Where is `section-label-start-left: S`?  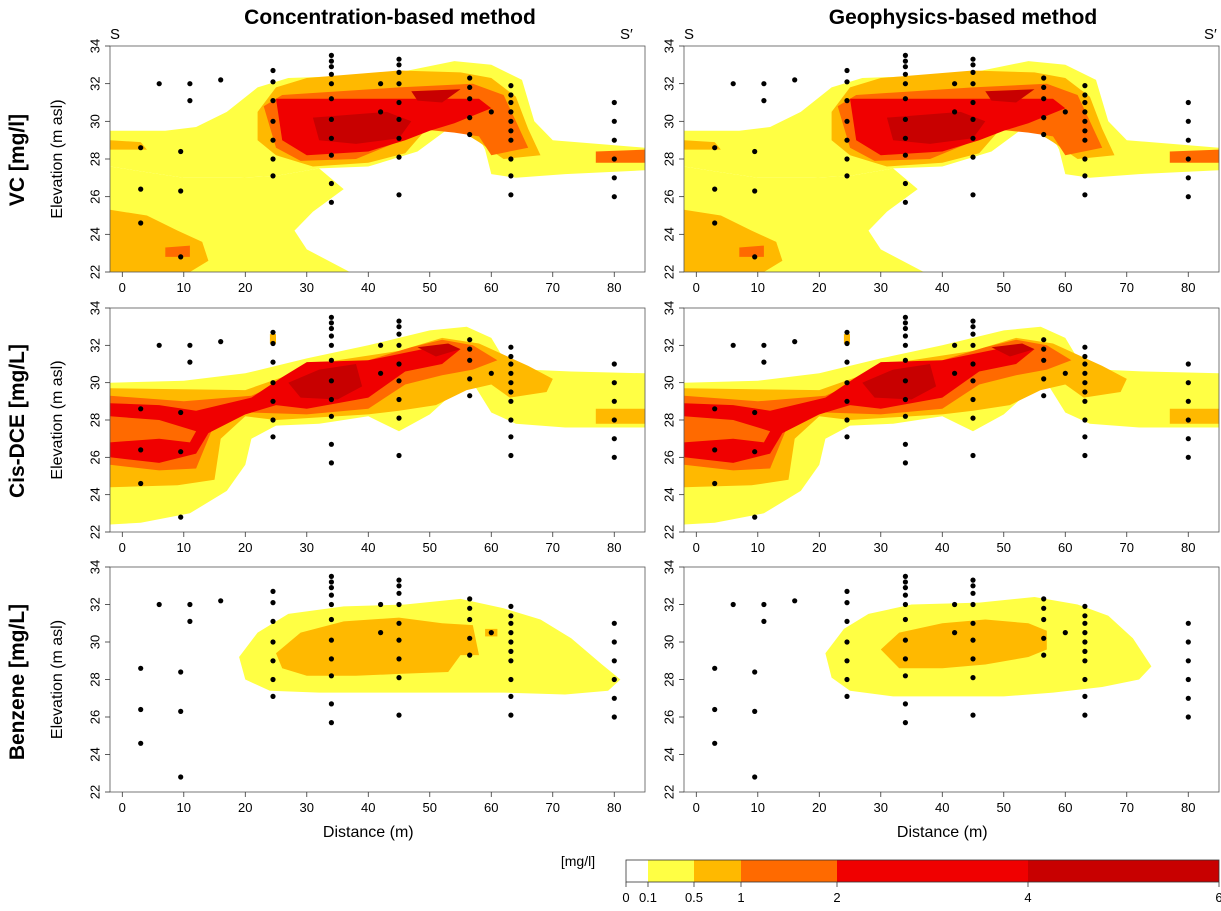
section-label-start-left: S is located at coordinates (115, 34).